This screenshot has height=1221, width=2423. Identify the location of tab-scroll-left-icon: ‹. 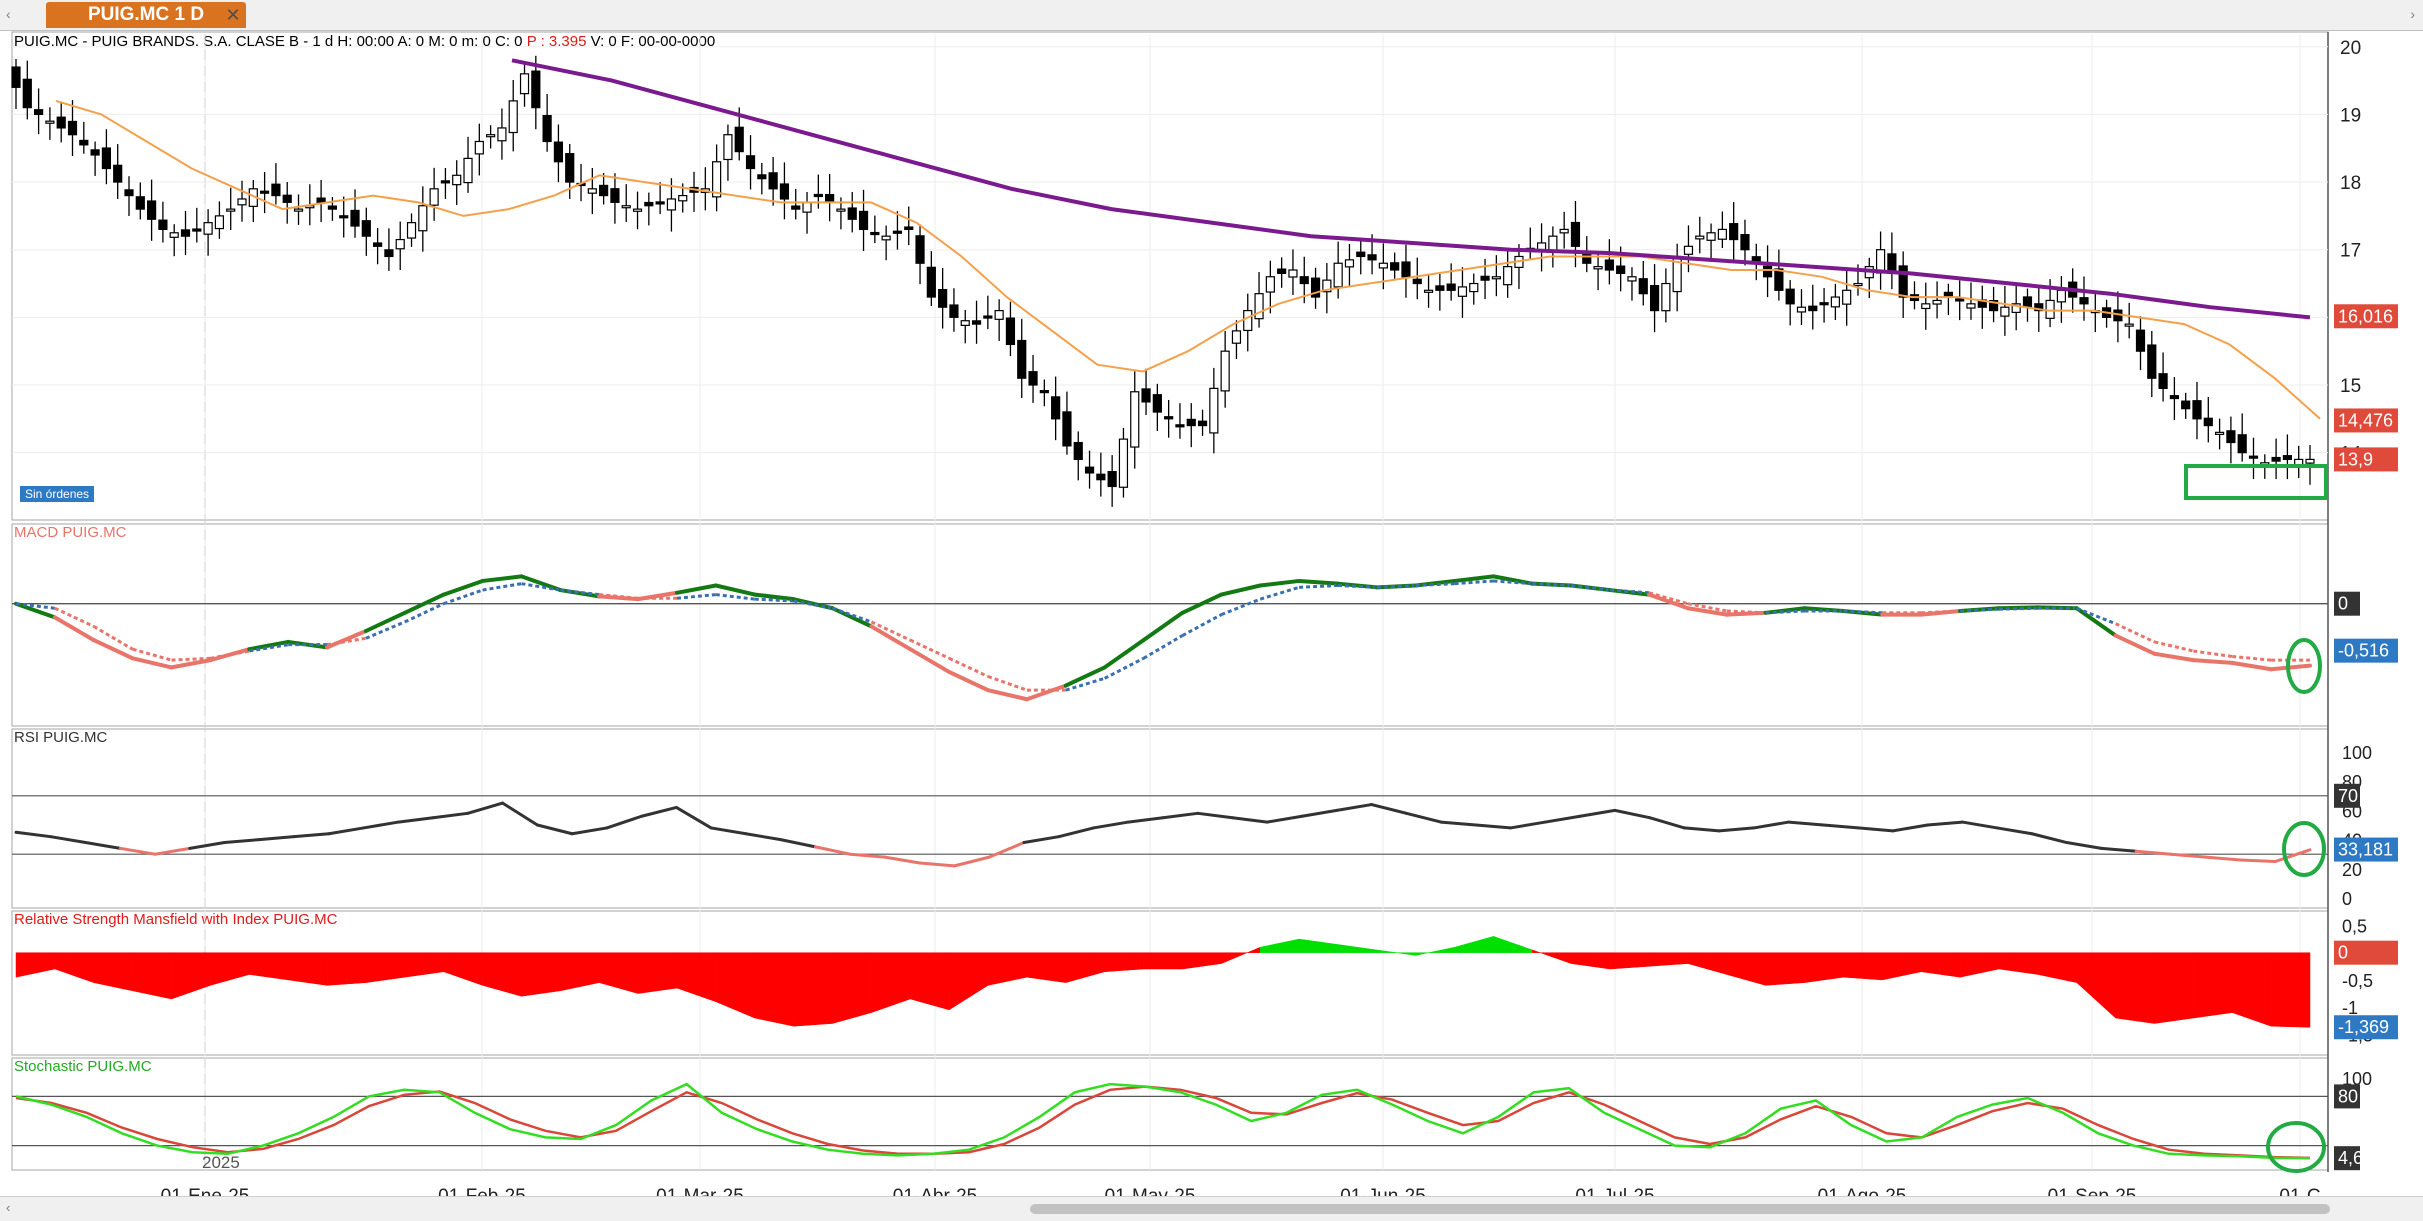
(8, 14).